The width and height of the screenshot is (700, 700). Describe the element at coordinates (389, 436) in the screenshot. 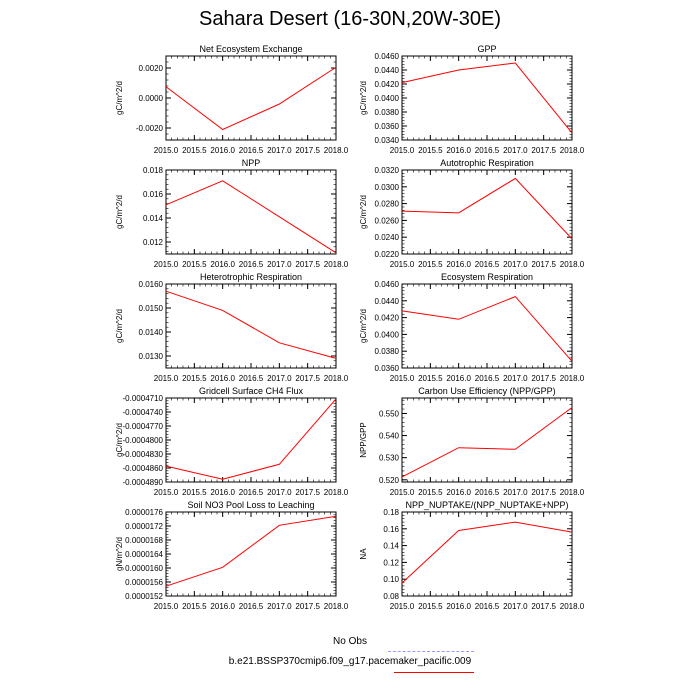

I see `y-tick-label: 0.540` at that location.